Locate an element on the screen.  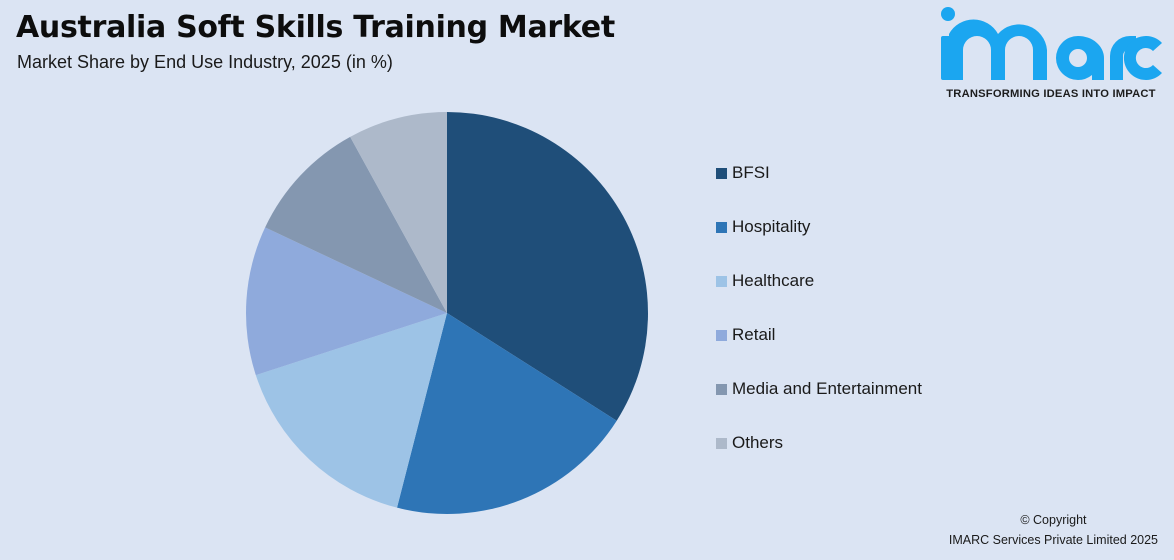
legend-label: Hospitality is located at coordinates (771, 226).